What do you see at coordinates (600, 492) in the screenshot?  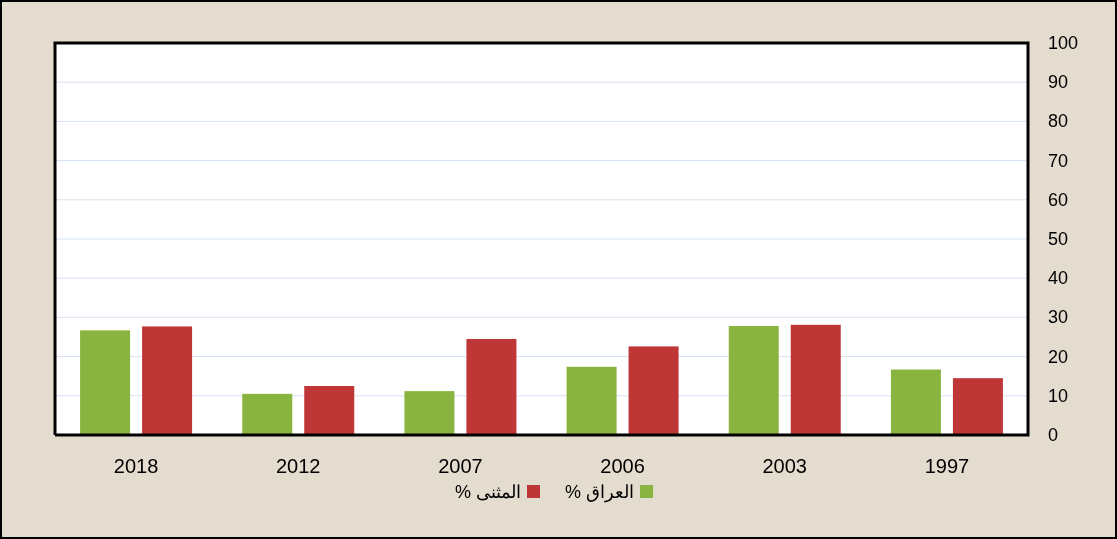 I see `legend-label: العراق %` at bounding box center [600, 492].